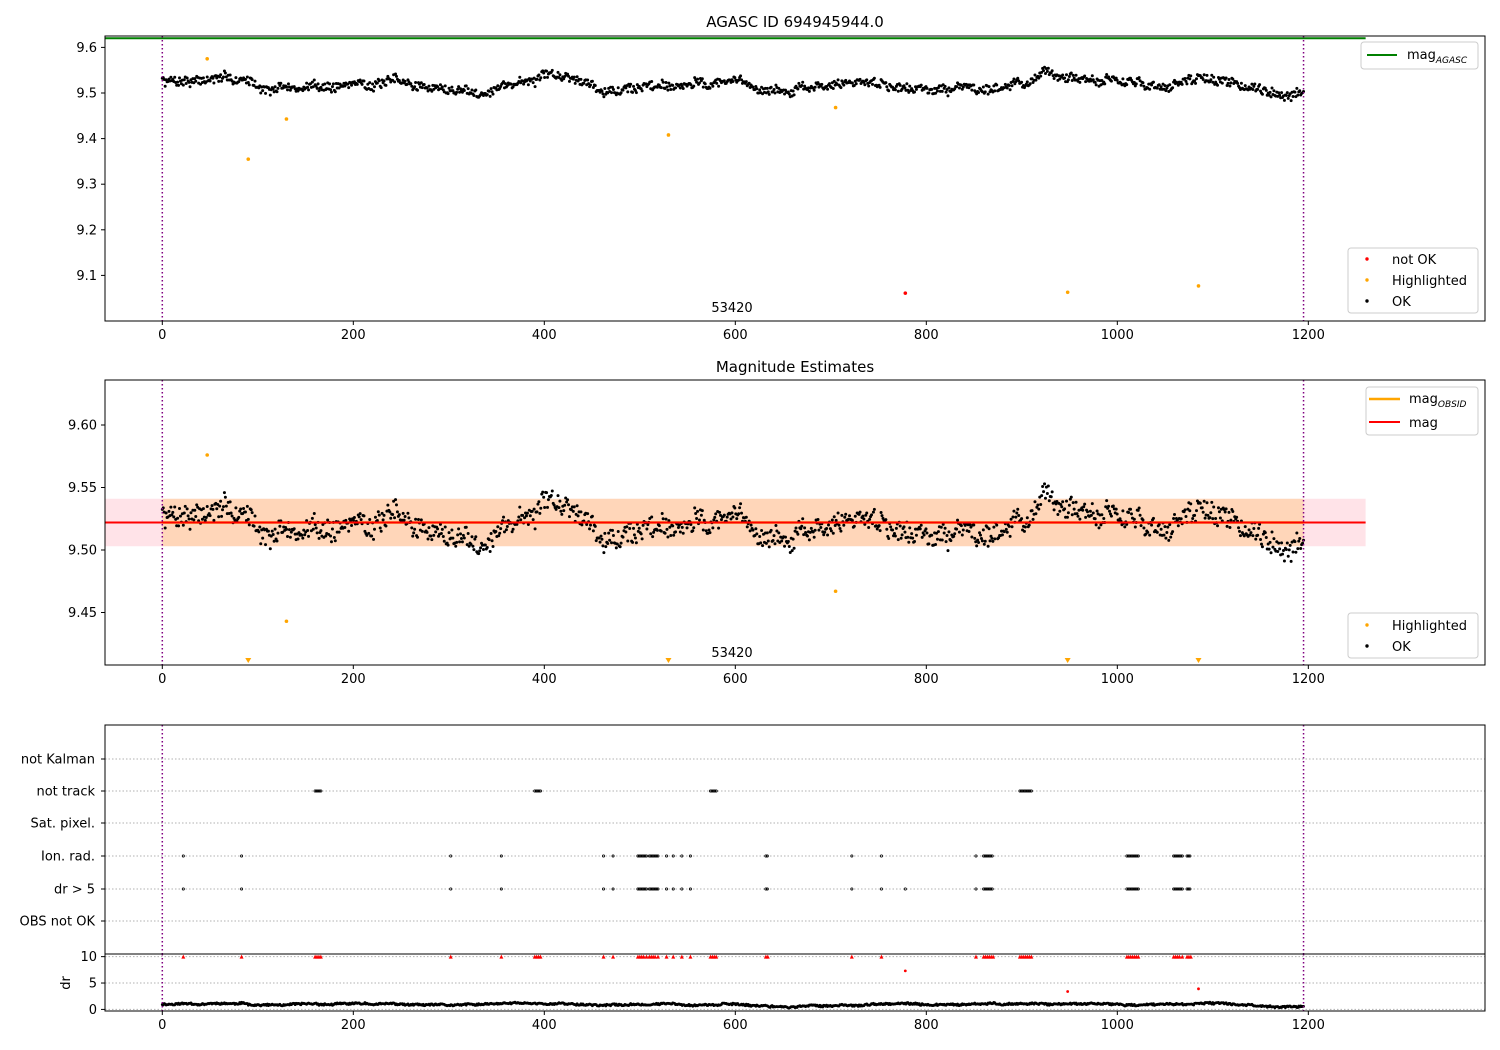 This screenshot has height=1050, width=1500. Describe the element at coordinates (1413, 635) in the screenshot. I see `mag-estimates-legend-lower: Highlighted OK` at that location.